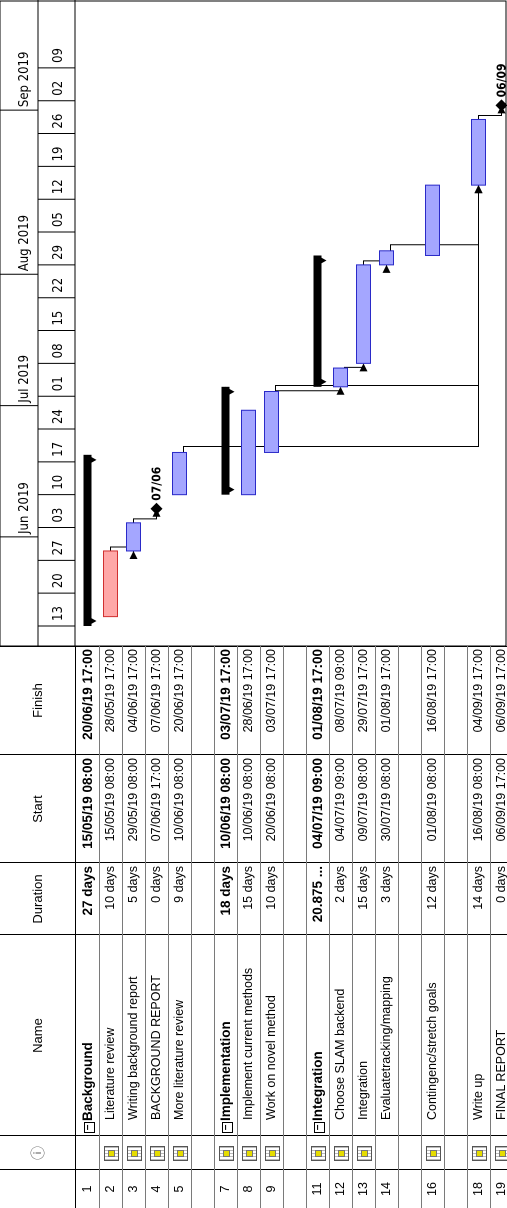 The width and height of the screenshot is (507, 1208). What do you see at coordinates (110, 1028) in the screenshot?
I see `task-name: Literature review` at bounding box center [110, 1028].